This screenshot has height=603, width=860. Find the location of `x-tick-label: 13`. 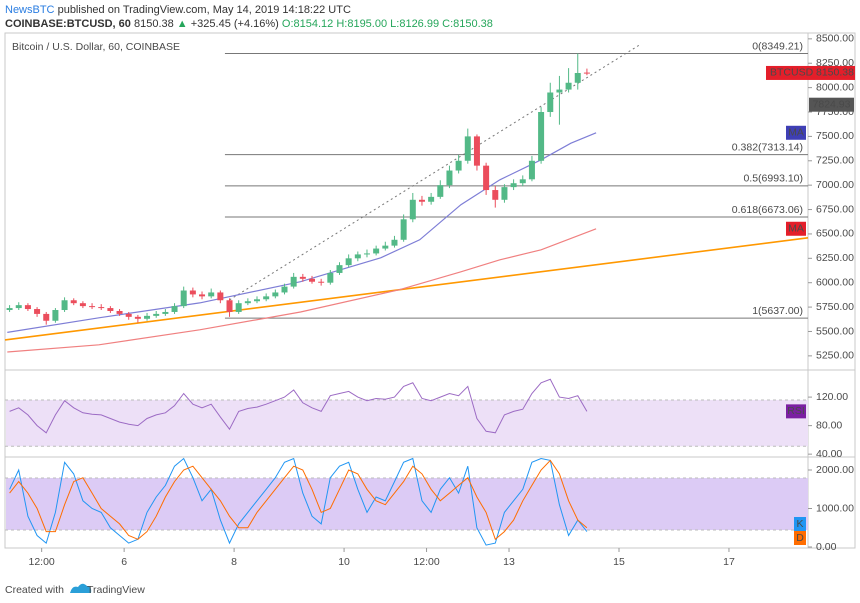

x-tick-label: 13 is located at coordinates (509, 562).